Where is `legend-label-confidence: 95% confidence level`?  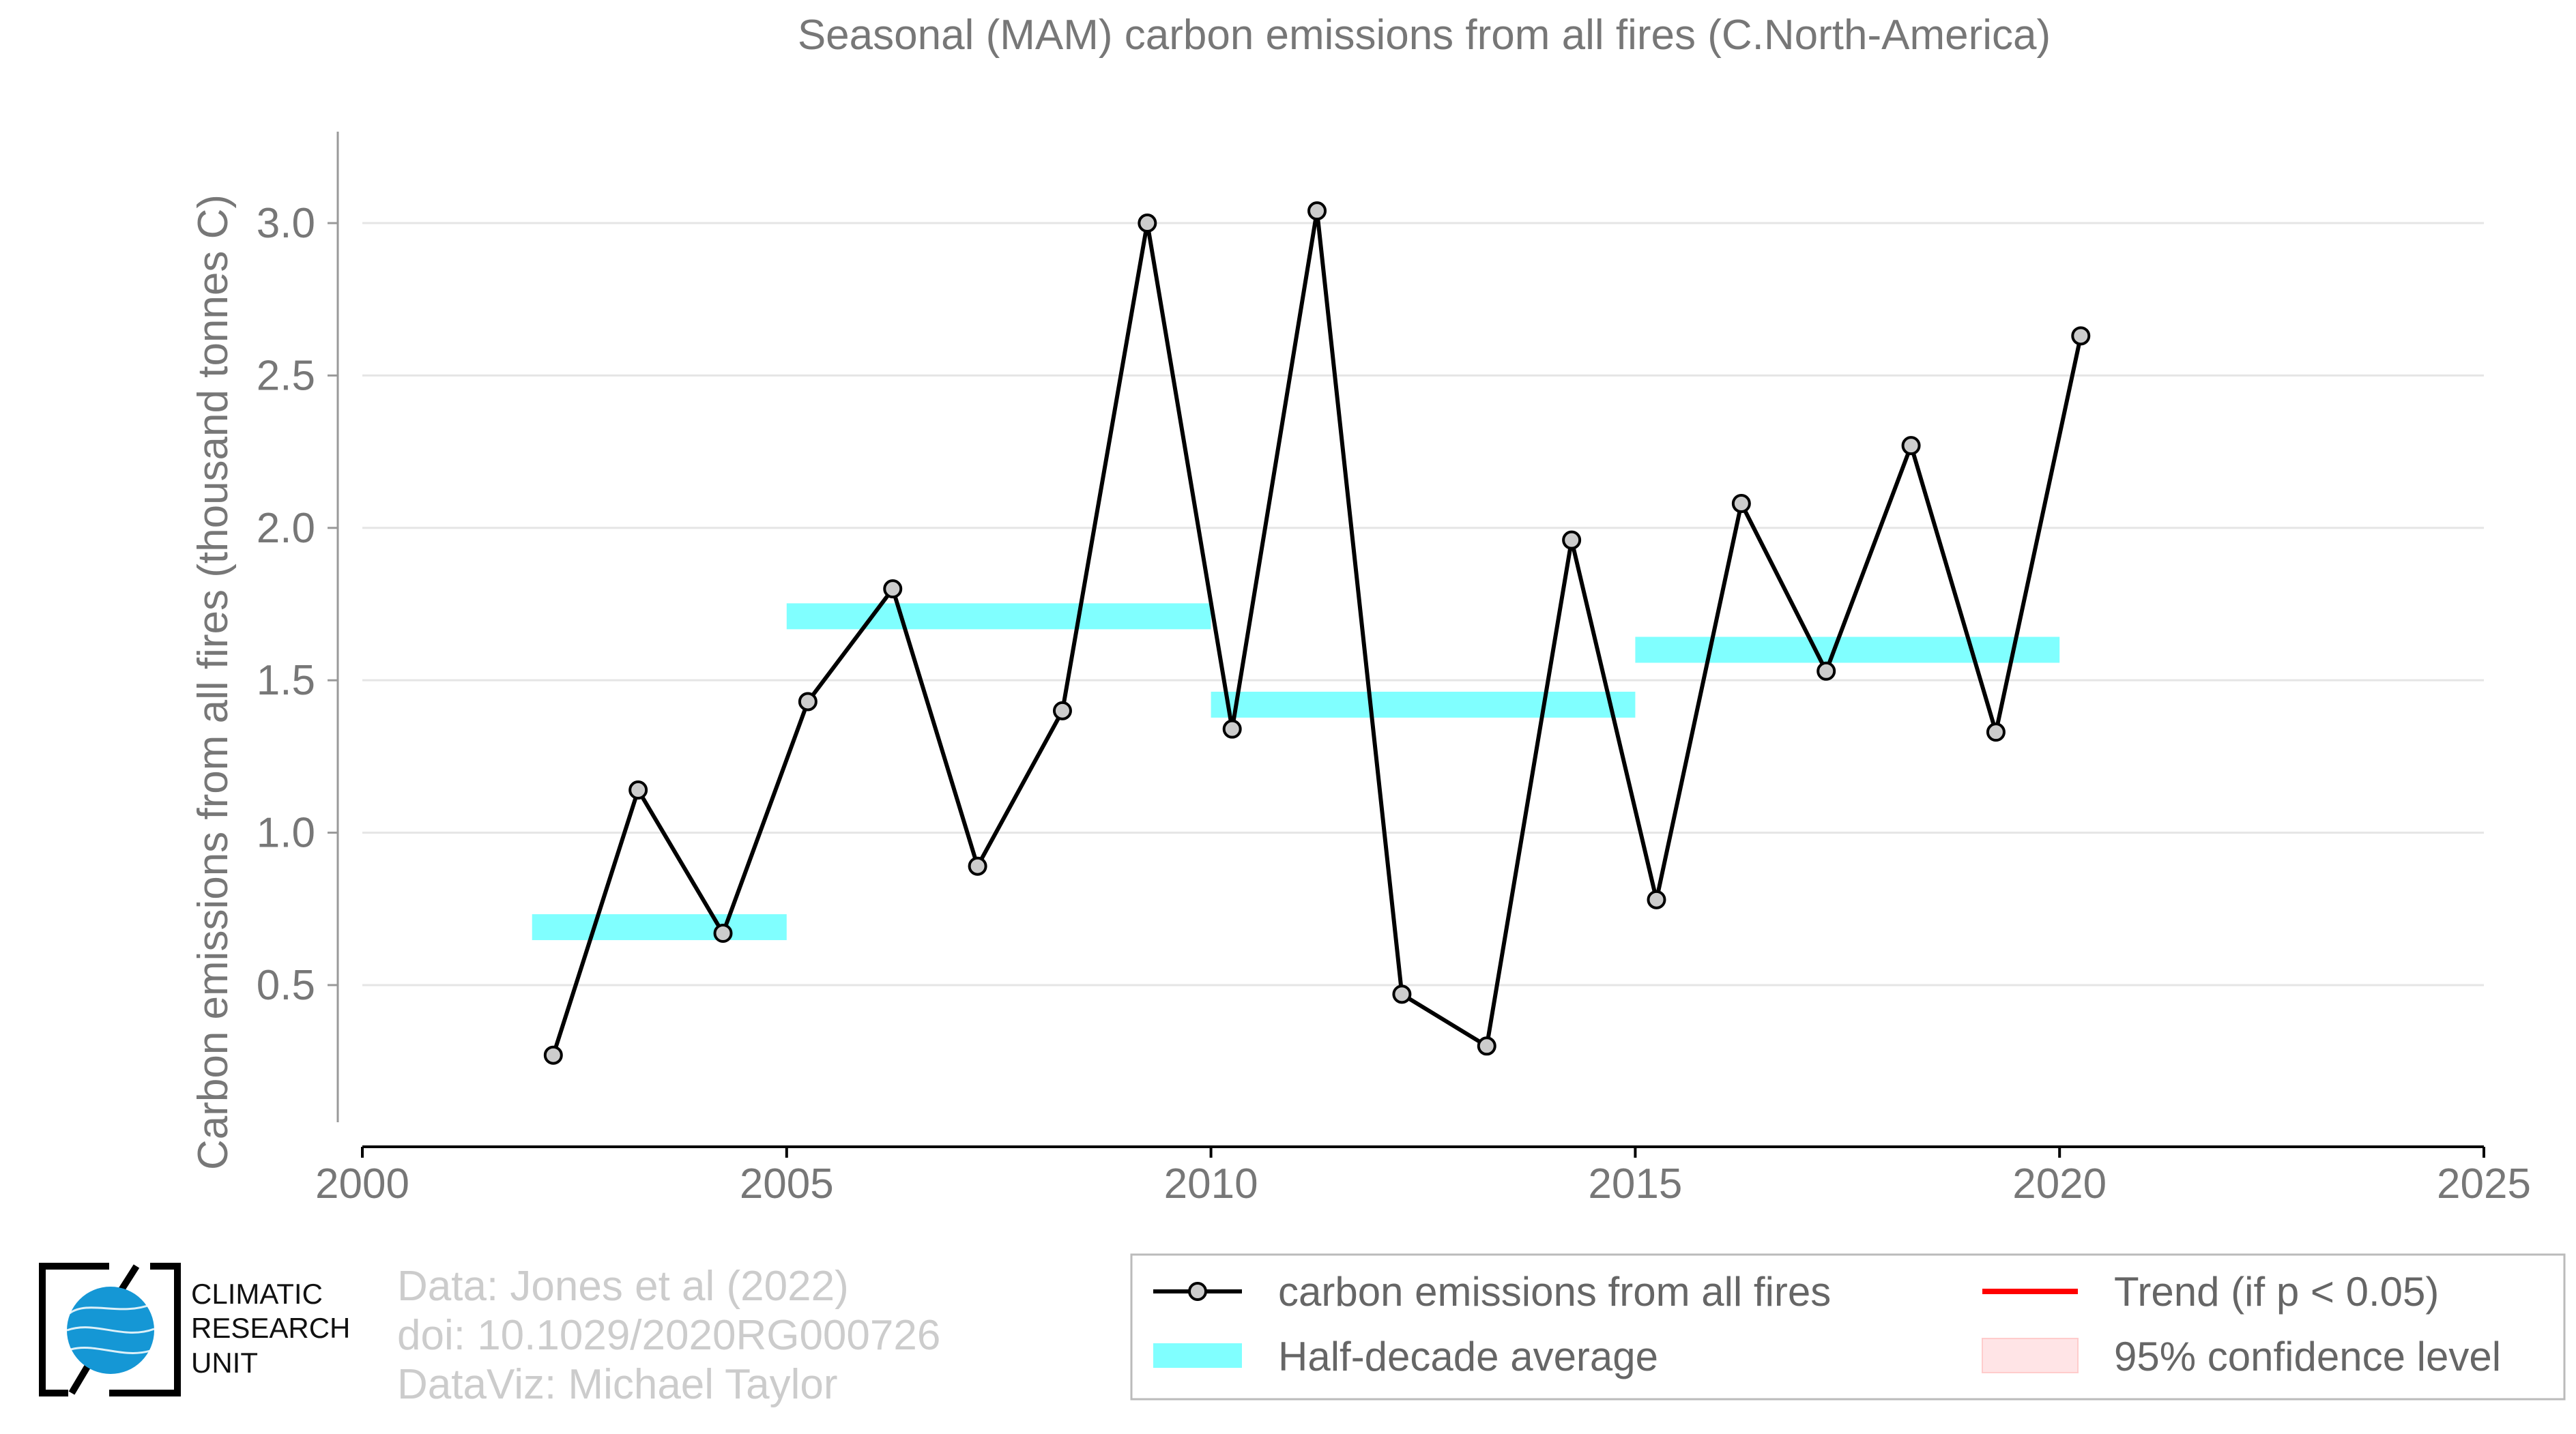
legend-label-confidence: 95% confidence level is located at coordinates (2307, 1356).